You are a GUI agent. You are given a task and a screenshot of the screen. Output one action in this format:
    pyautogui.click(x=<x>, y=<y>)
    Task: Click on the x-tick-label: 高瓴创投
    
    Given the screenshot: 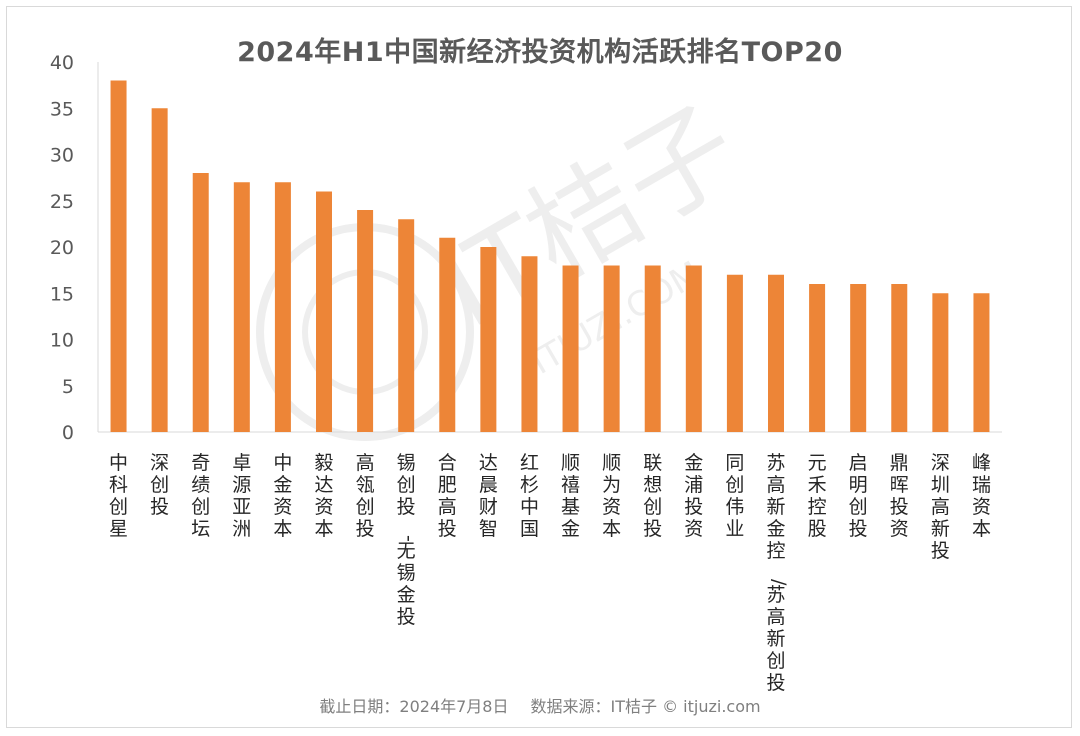 What is the action you would take?
    pyautogui.click(x=365, y=496)
    